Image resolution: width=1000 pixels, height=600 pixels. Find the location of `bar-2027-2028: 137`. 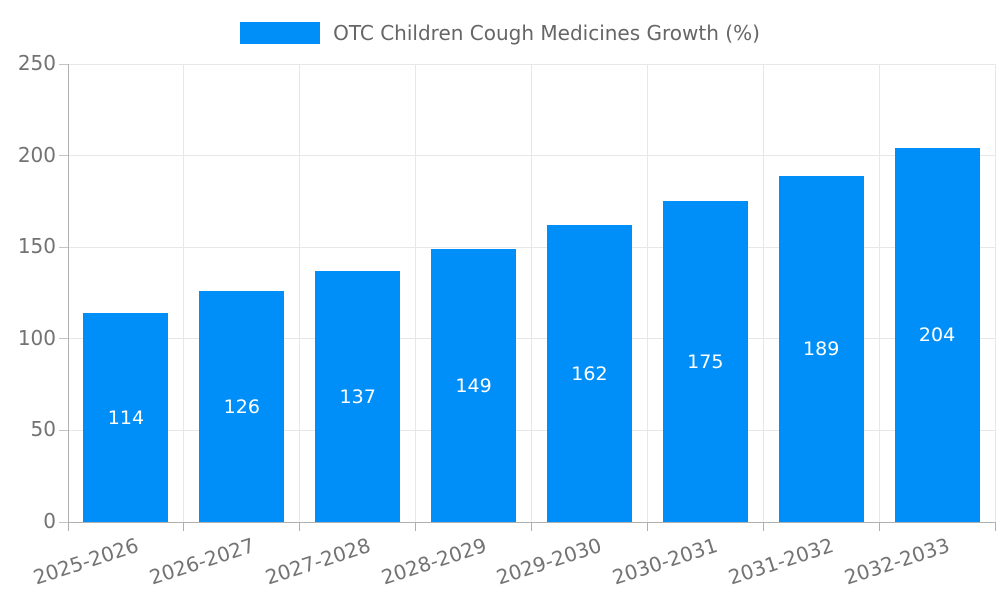

bar-2027-2028: 137 is located at coordinates (358, 396).